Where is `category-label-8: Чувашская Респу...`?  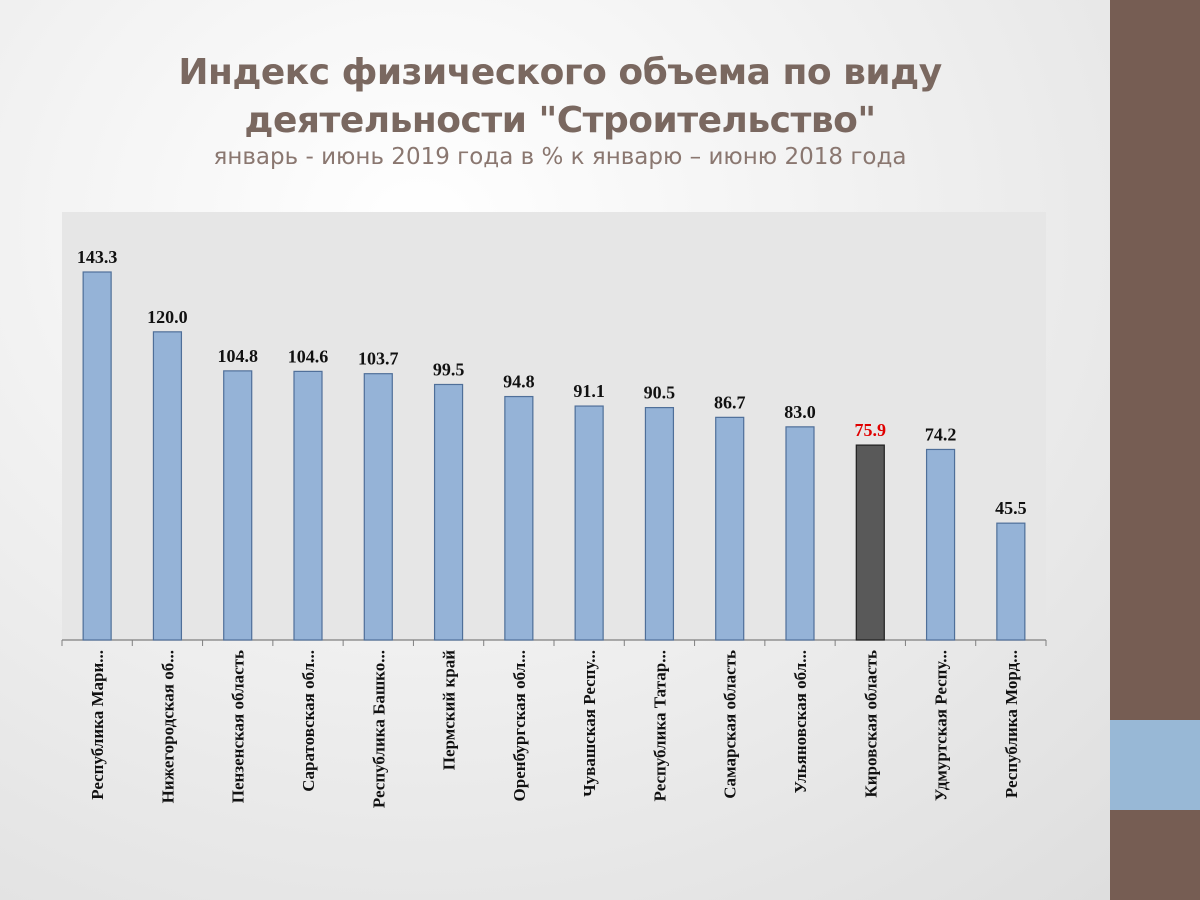 category-label-8: Чувашская Респу... is located at coordinates (589, 723).